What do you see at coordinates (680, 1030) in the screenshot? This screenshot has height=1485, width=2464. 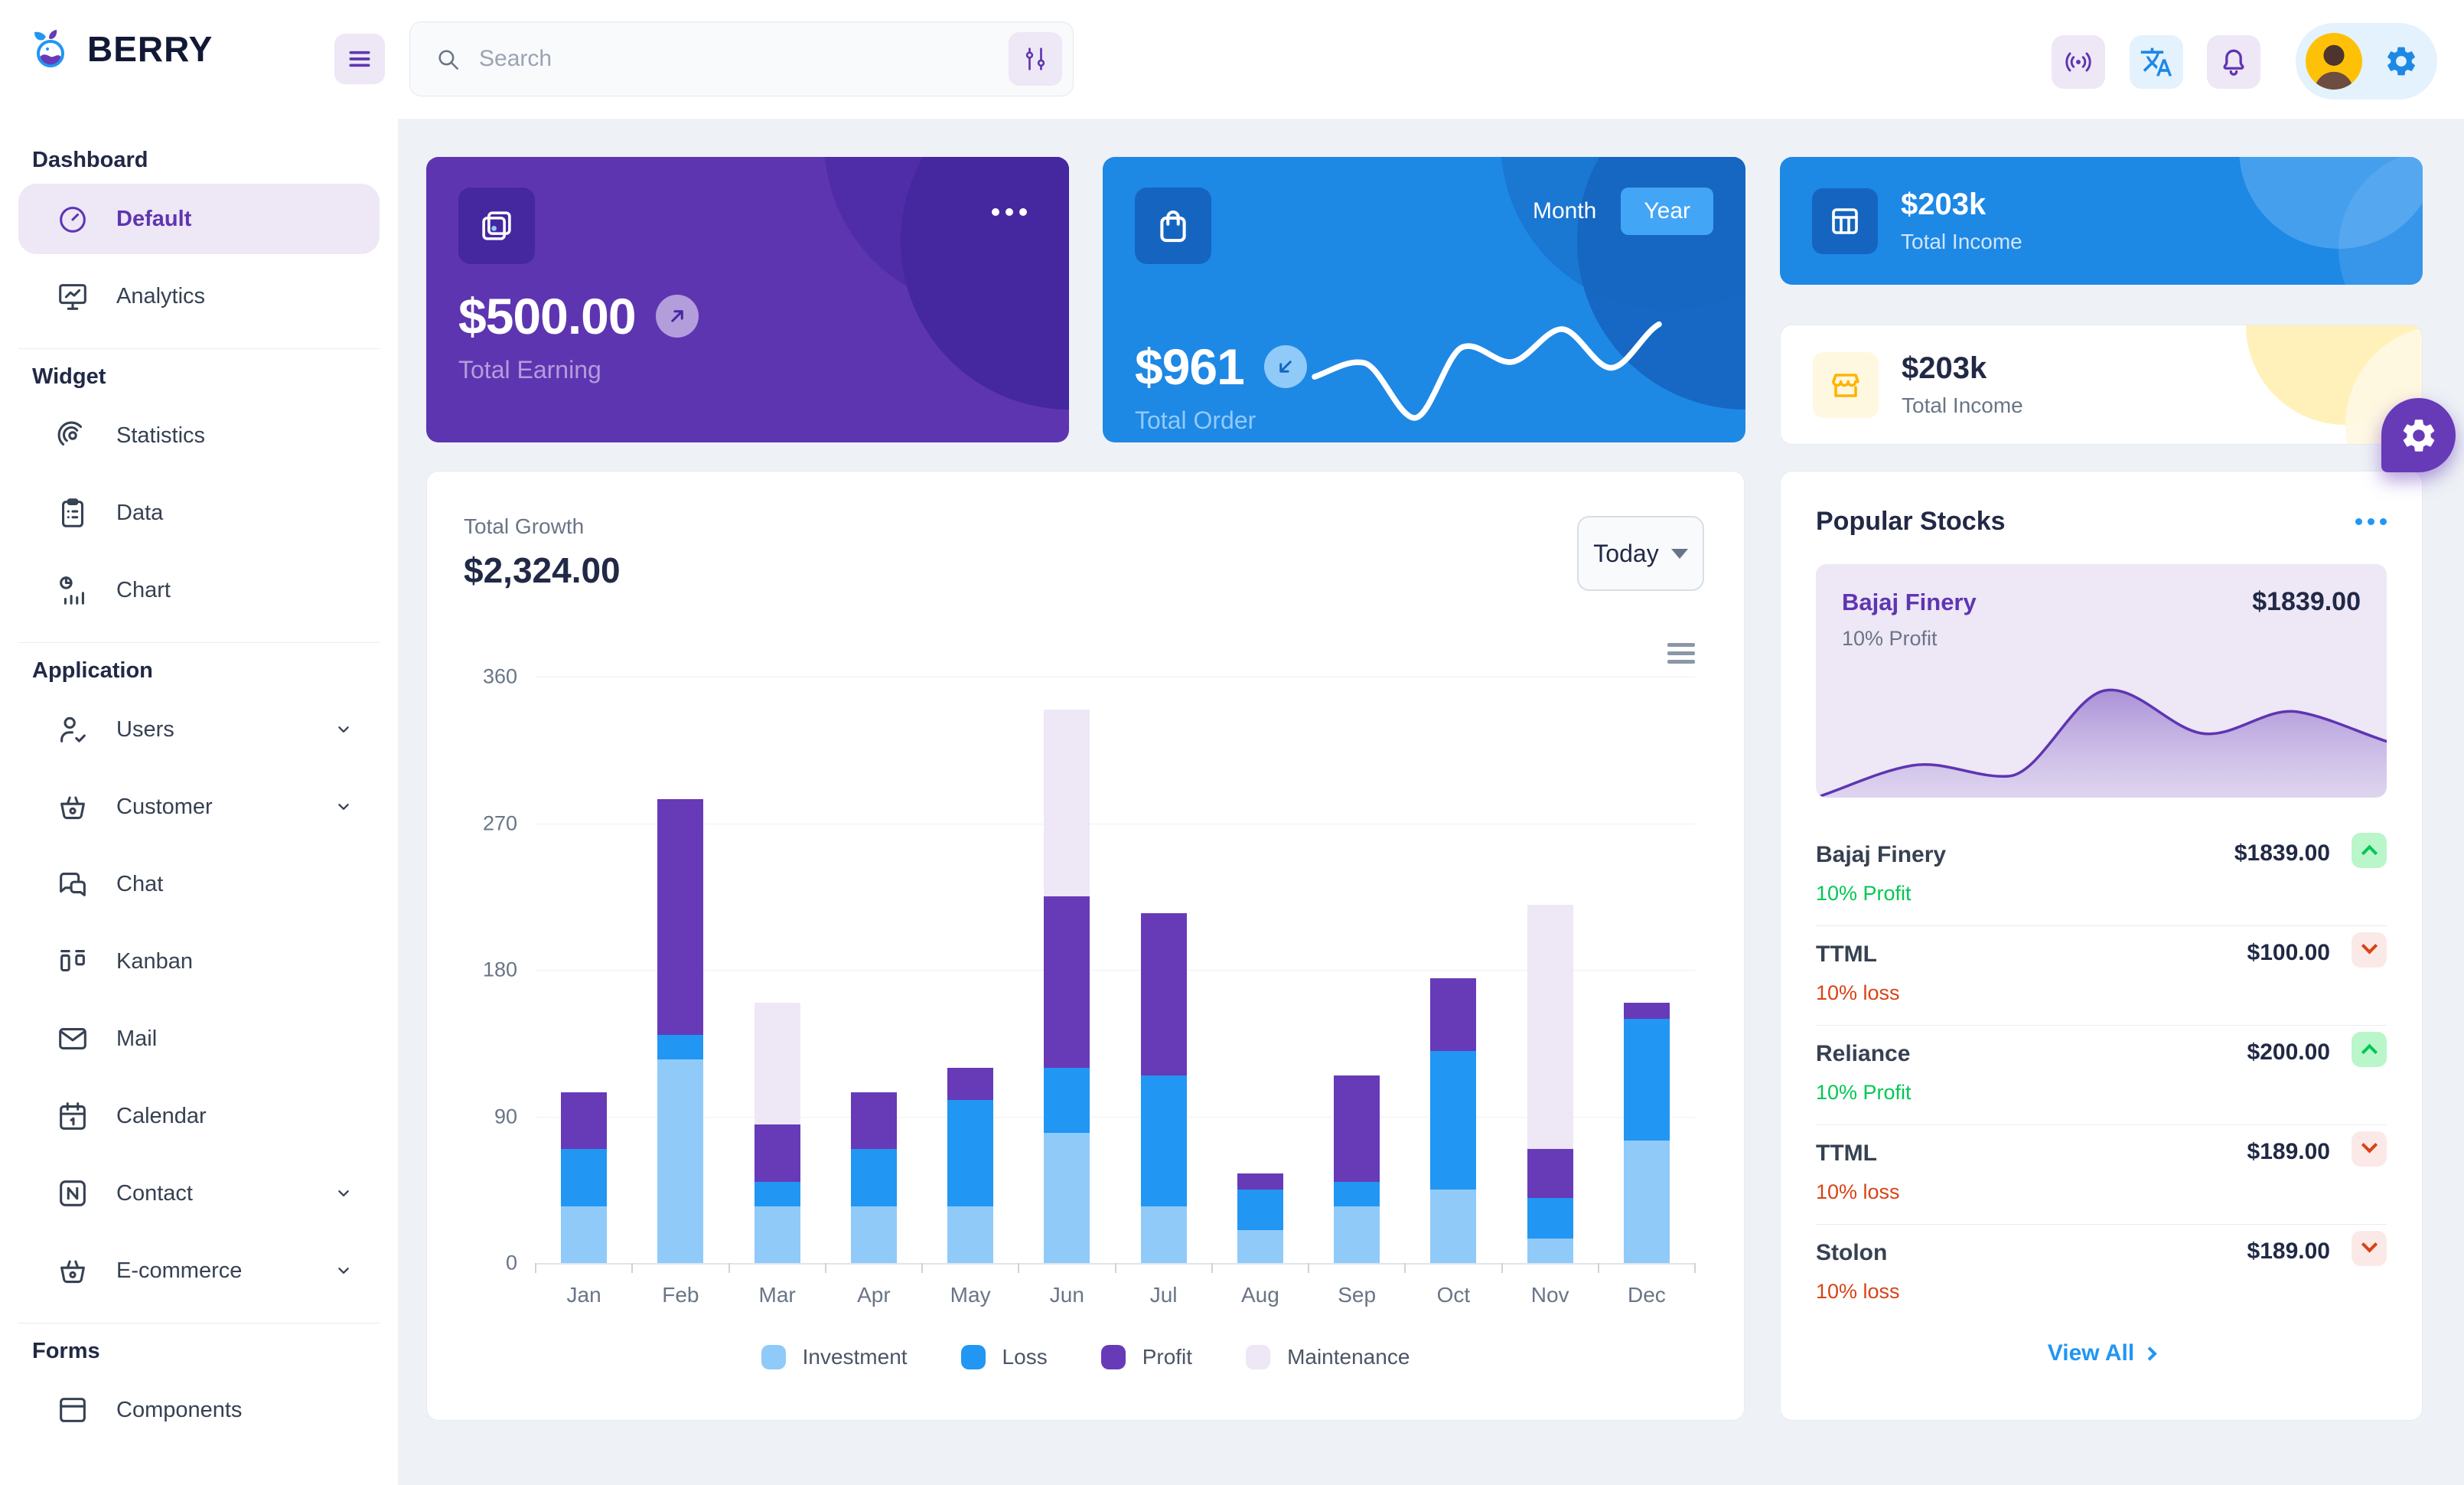 I see `stacked-bar-feb` at bounding box center [680, 1030].